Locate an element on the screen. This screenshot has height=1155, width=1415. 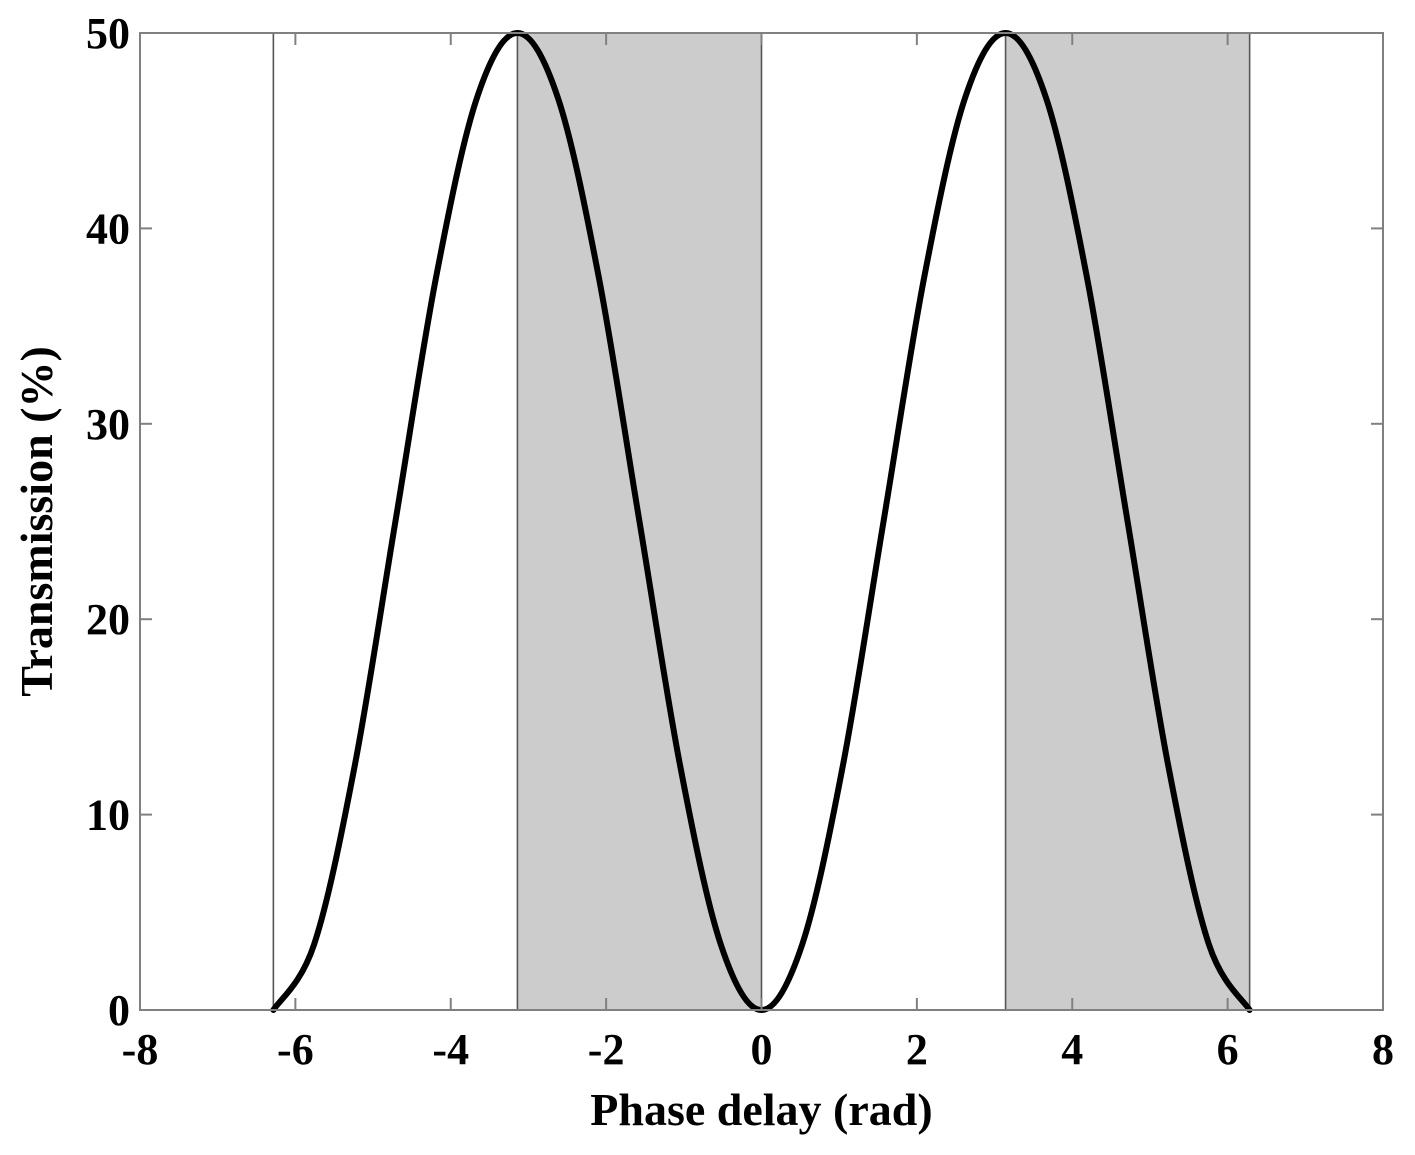
x-tick-label: -6 is located at coordinates (295, 1049).